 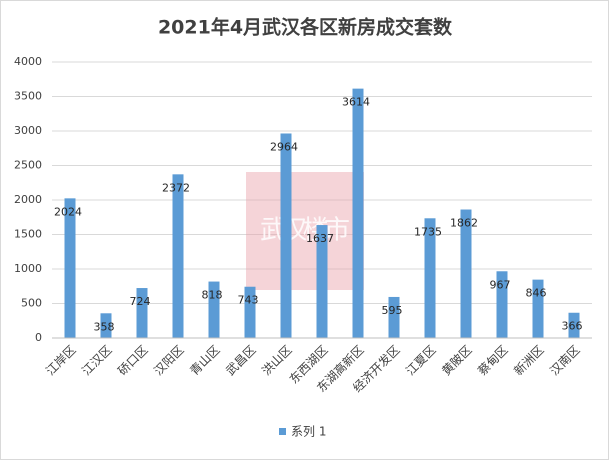 What do you see at coordinates (176, 187) in the screenshot?
I see `data-label: 2372` at bounding box center [176, 187].